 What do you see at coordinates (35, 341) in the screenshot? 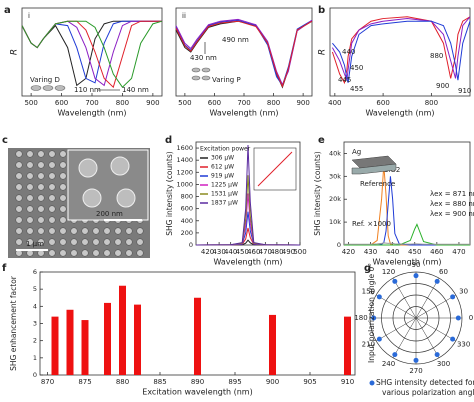
I see `y-tick-label: 2` at bounding box center [35, 341].